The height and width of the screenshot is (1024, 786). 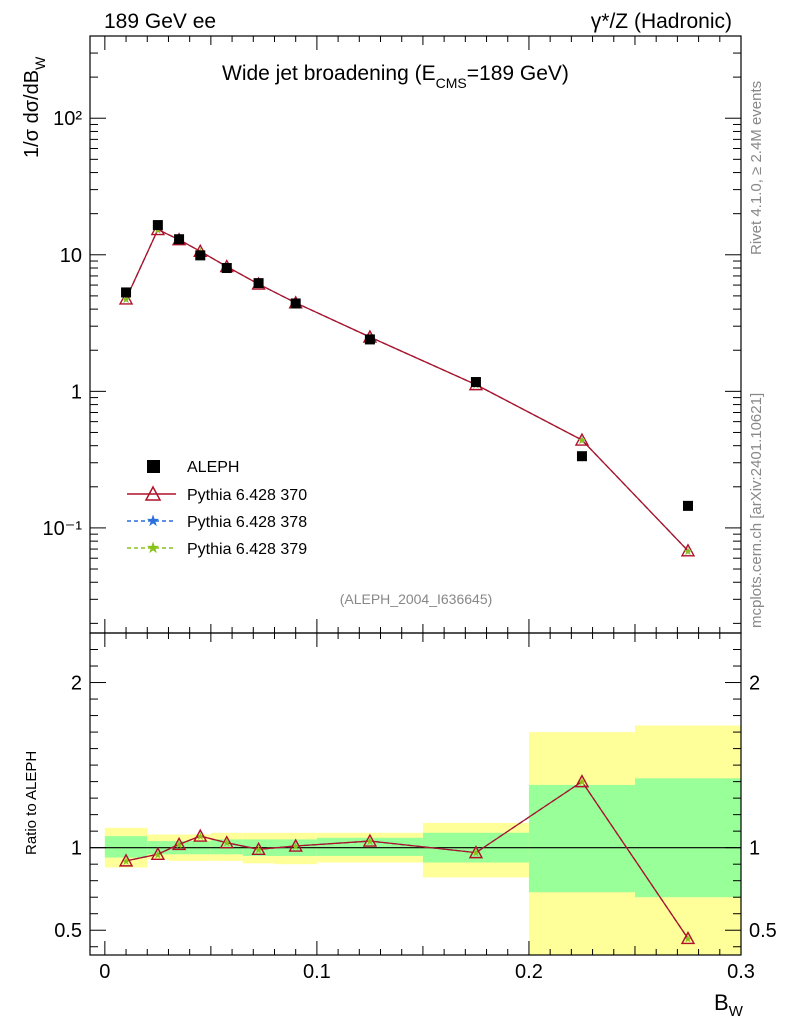 What do you see at coordinates (395, 76) in the screenshot?
I see `chart-title: Wide jet broadening (ECMS=189 GeV)` at bounding box center [395, 76].